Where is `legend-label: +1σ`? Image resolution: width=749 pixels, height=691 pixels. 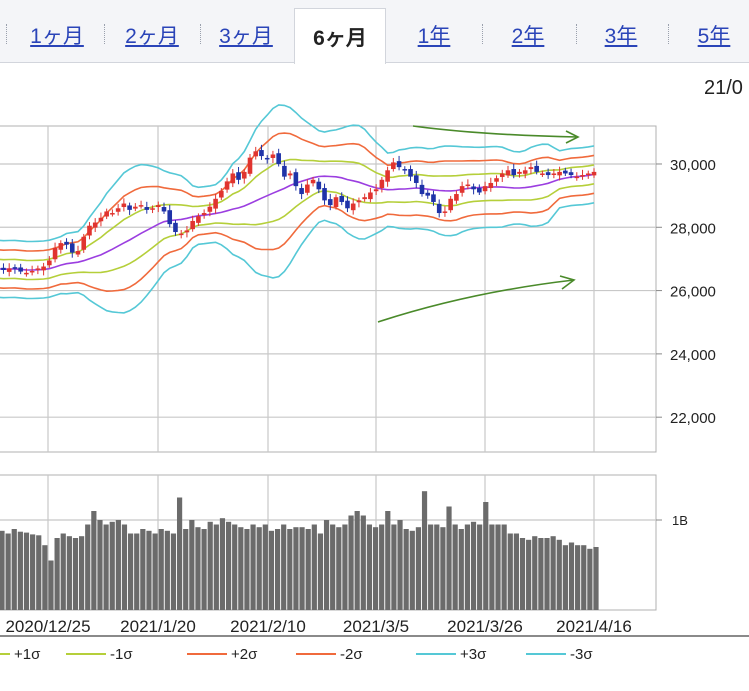 legend-label: +1σ is located at coordinates (27, 654).